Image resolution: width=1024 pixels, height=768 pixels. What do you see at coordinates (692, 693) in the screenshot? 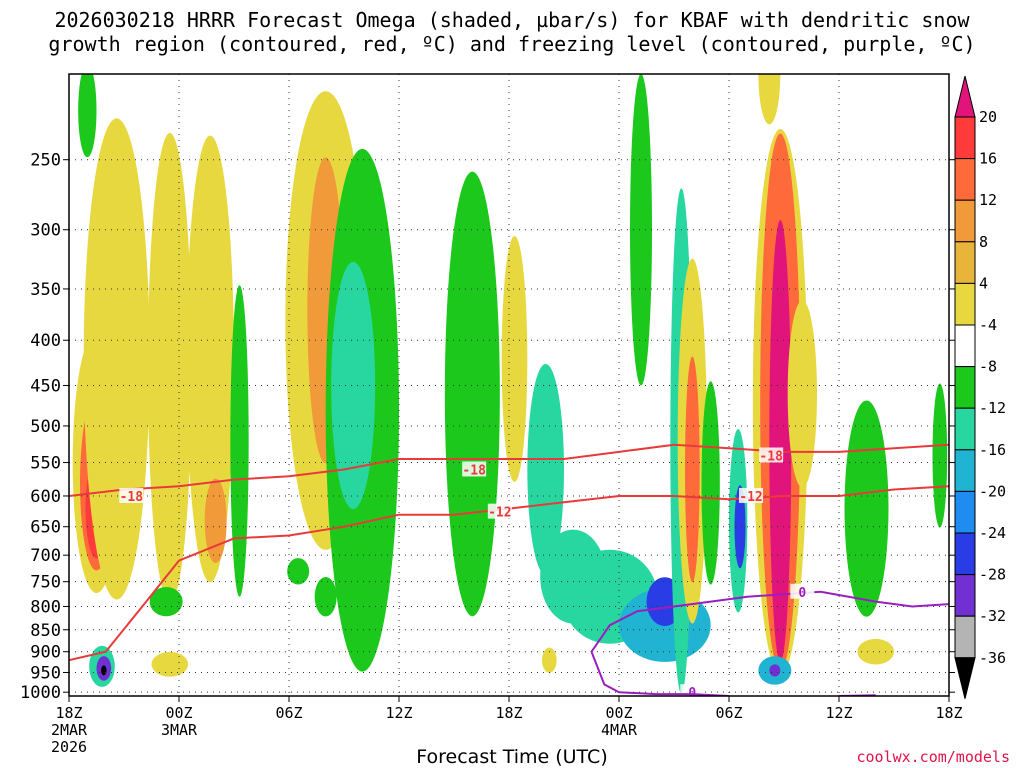
I see `freezing-label-0-1: 0` at bounding box center [692, 693].